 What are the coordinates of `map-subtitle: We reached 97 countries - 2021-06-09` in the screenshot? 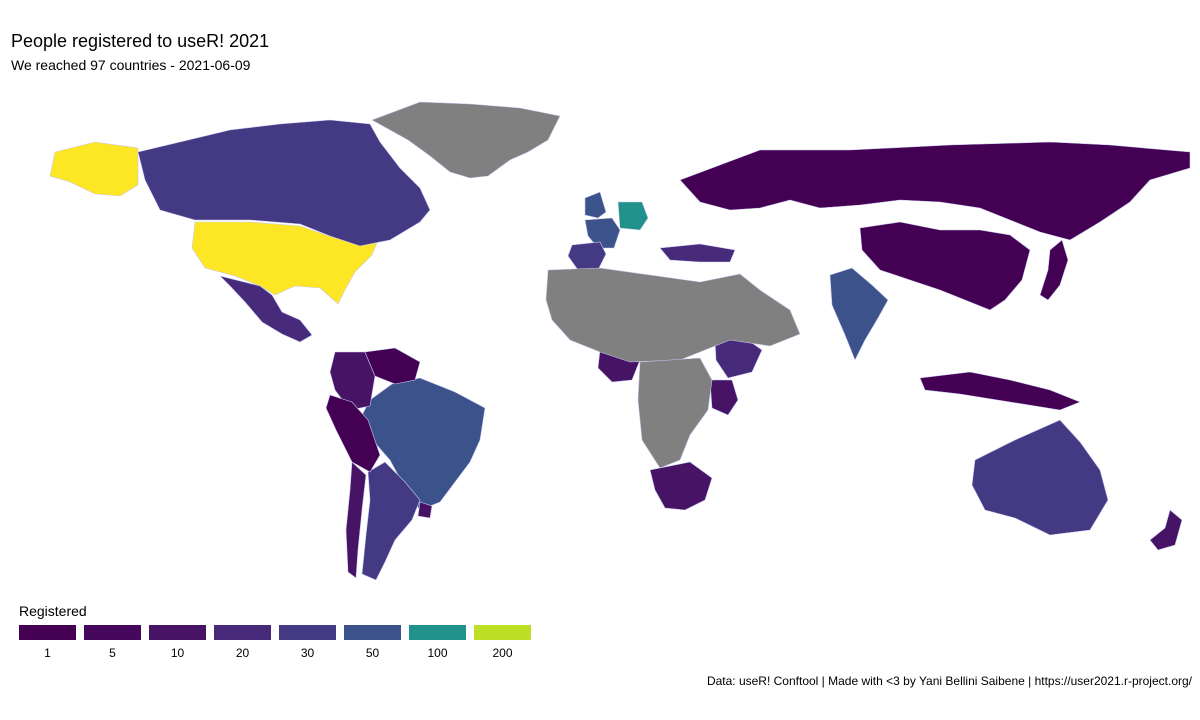 It's located at (131, 65).